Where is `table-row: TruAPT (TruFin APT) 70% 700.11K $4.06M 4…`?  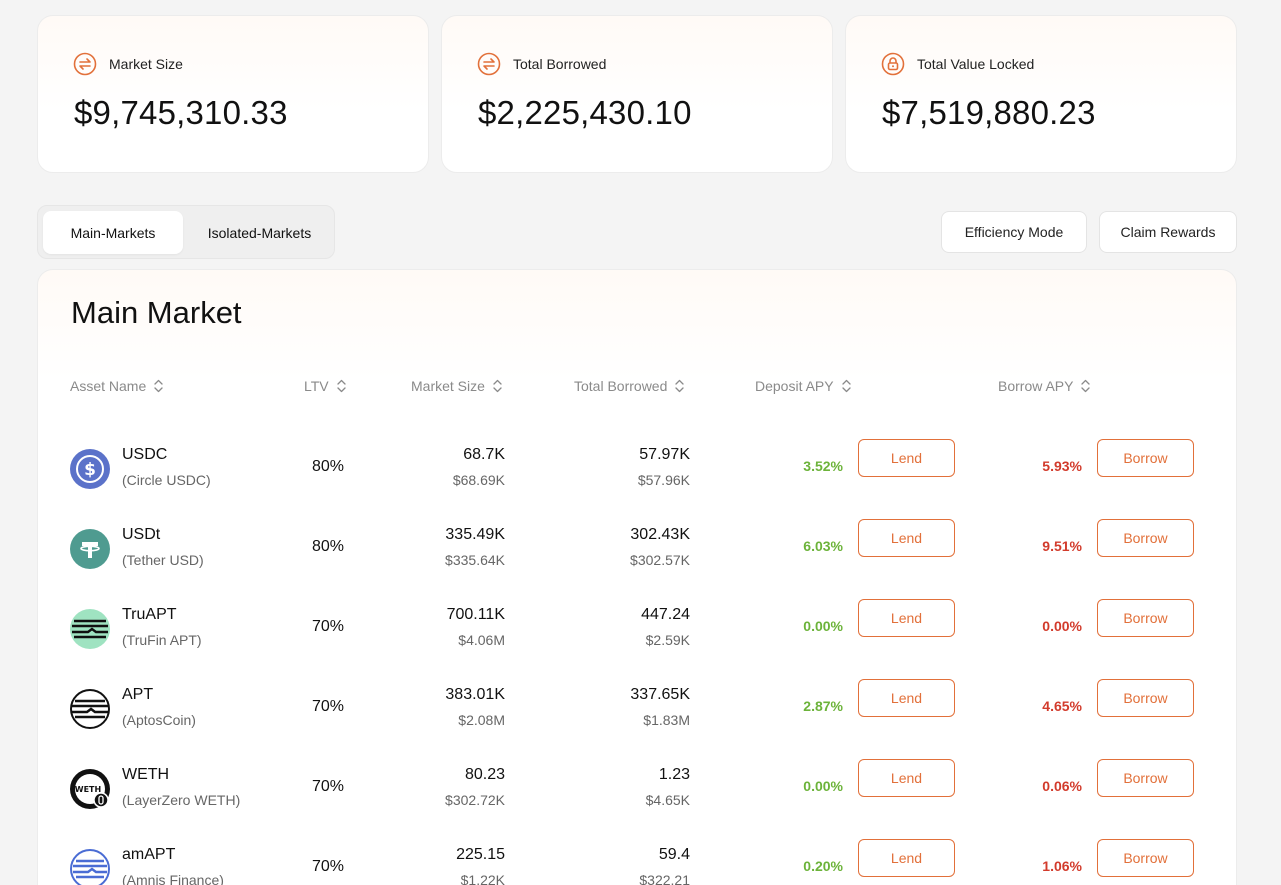 table-row: TruAPT (TruFin APT) 70% 700.11K $4.06M 4… is located at coordinates (638, 636).